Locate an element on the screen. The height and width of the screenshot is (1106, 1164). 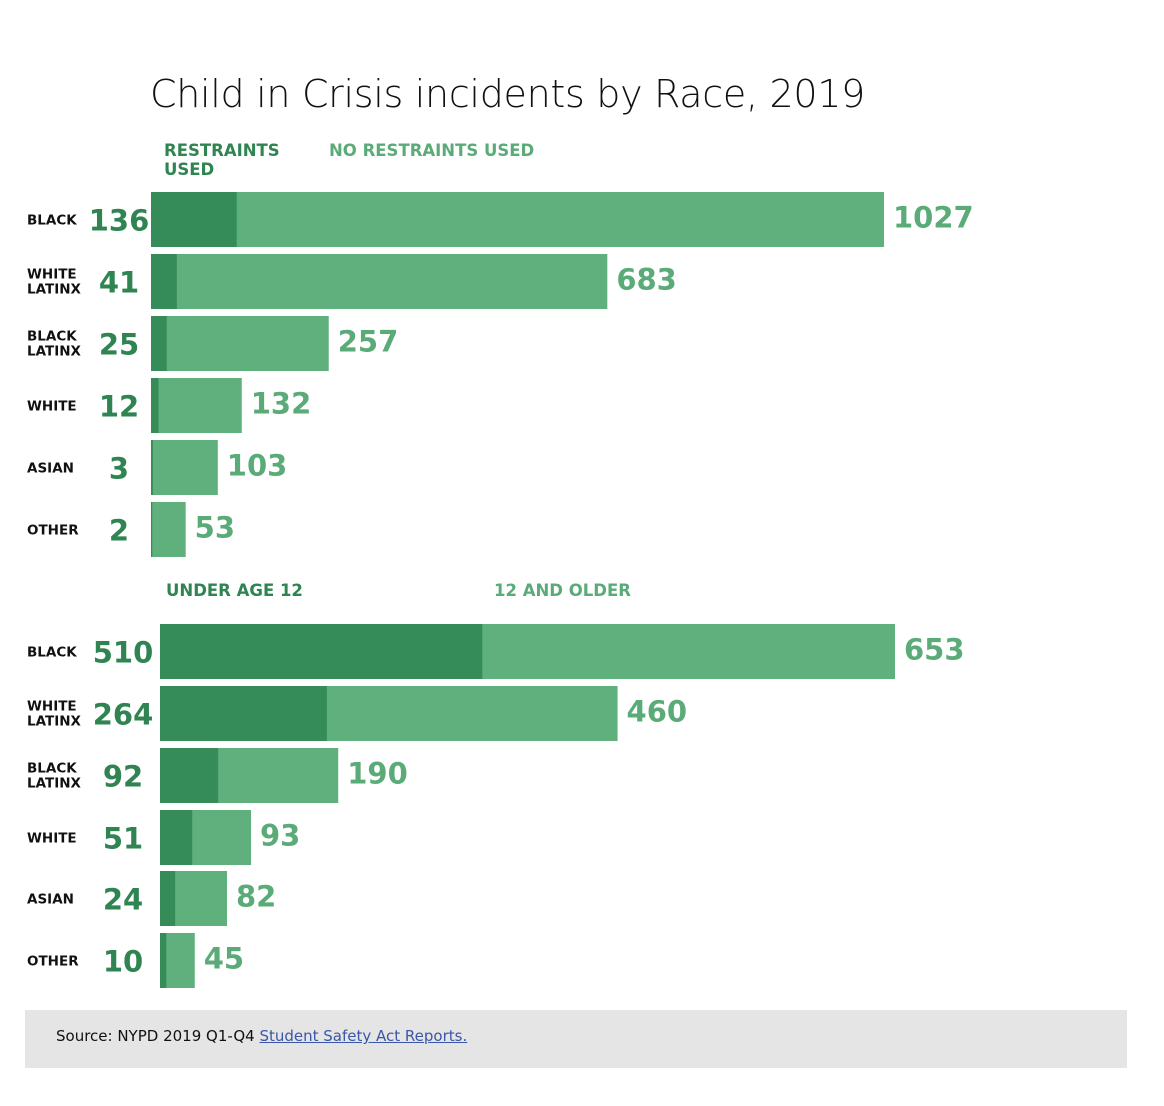
chart2-legend-light: 12 AND OLDER is located at coordinates (562, 590).